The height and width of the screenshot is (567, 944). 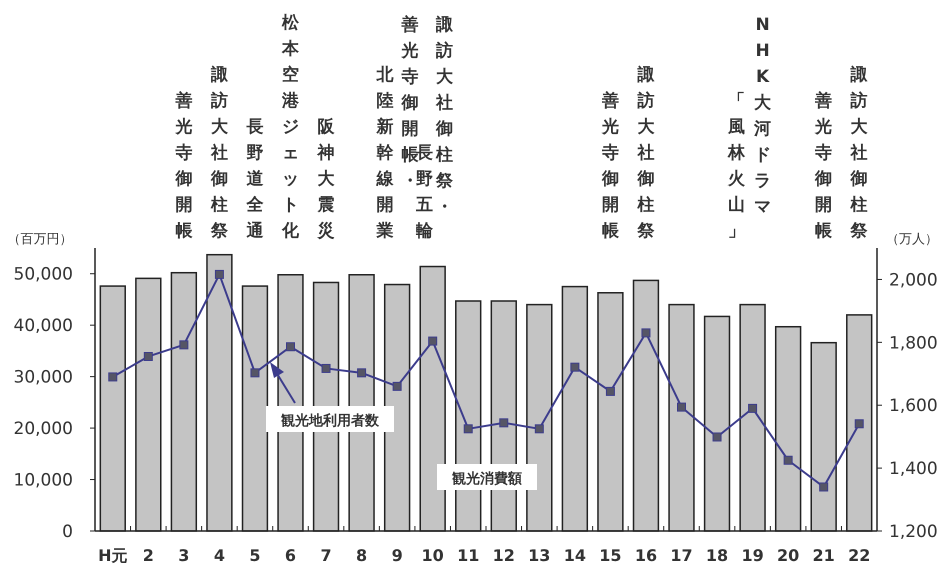 What do you see at coordinates (646, 555) in the screenshot?
I see `x-tick-label: 16` at bounding box center [646, 555].